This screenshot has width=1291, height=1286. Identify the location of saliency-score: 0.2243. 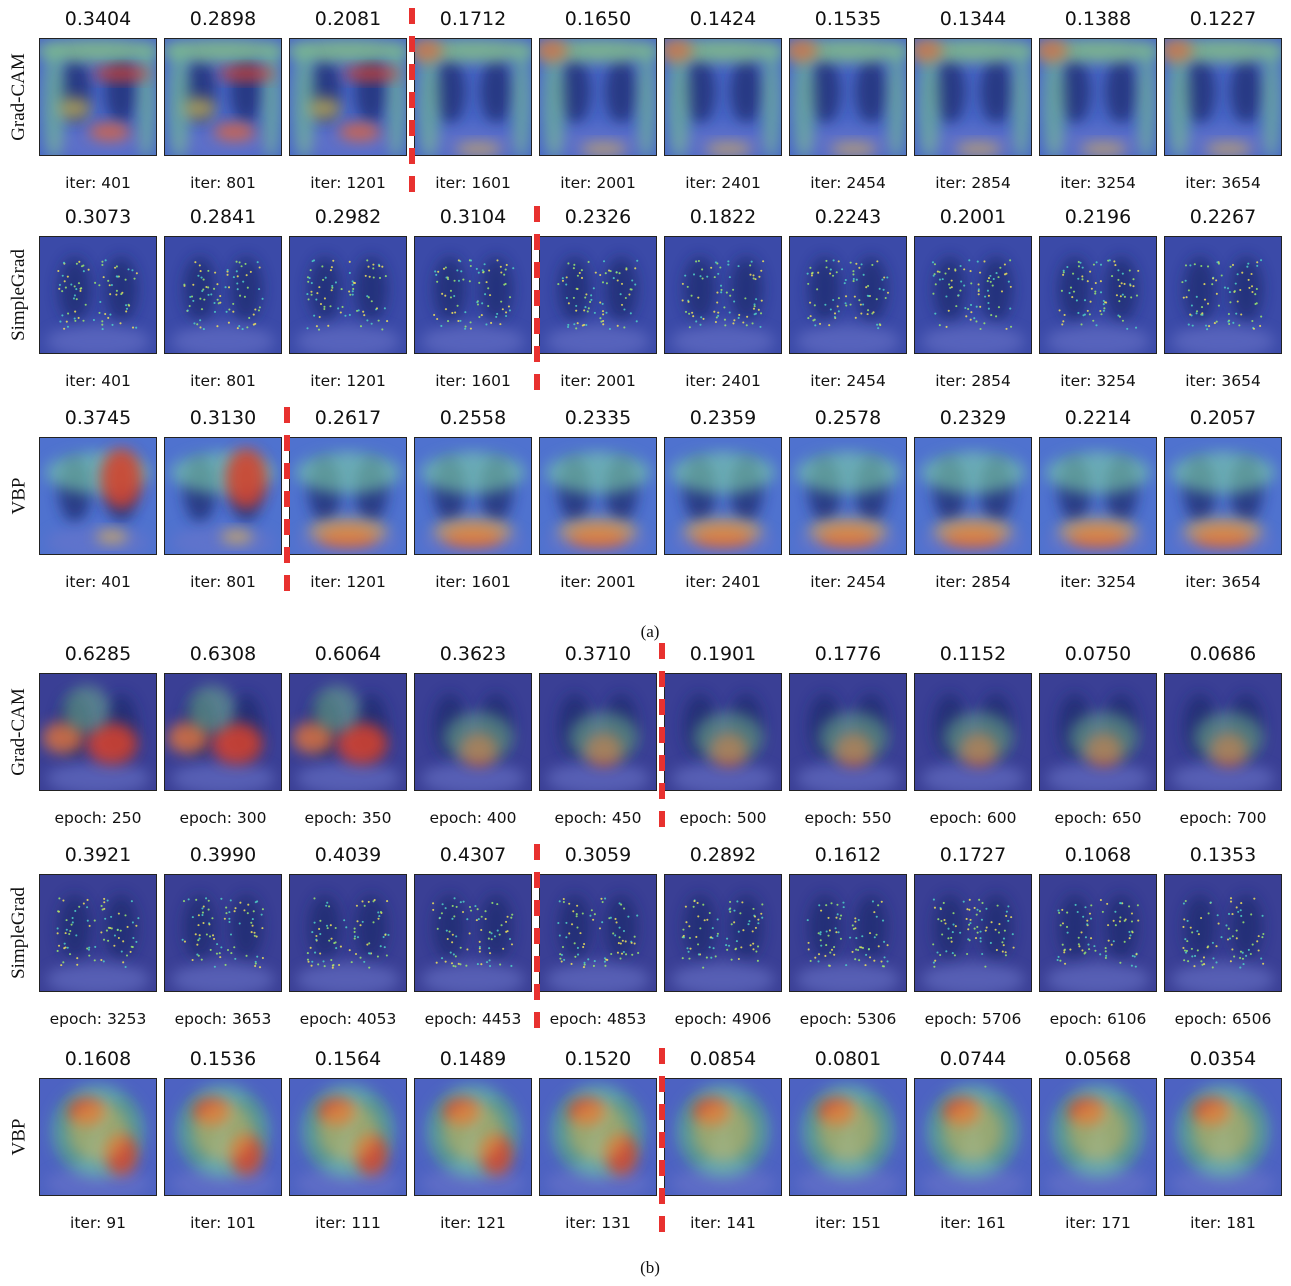
(848, 217).